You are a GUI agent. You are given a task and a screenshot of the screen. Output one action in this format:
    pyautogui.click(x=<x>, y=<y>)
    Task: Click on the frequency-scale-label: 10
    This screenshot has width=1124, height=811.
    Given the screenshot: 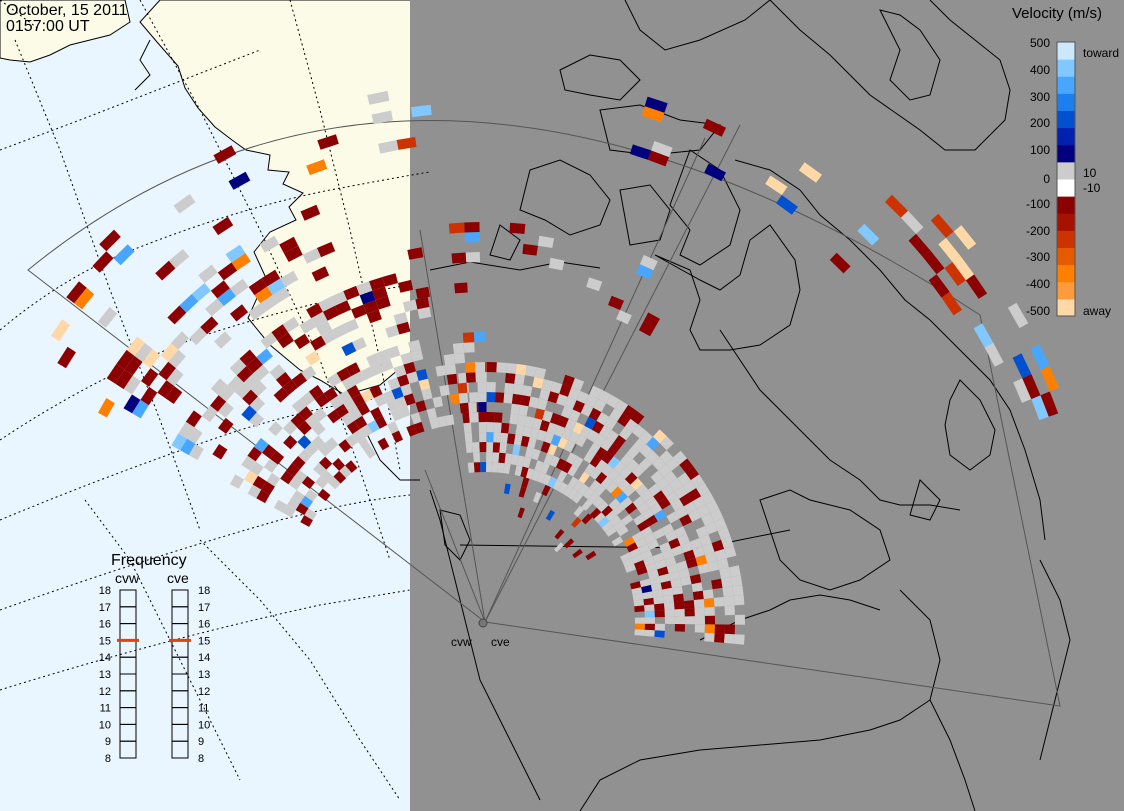 What is the action you would take?
    pyautogui.click(x=204, y=725)
    